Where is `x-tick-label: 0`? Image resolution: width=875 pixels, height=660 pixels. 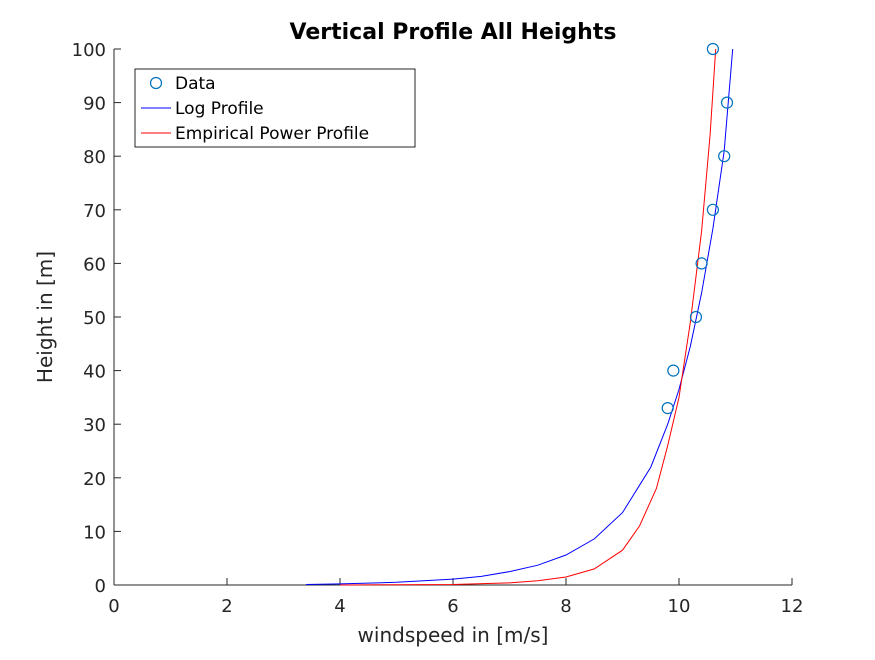 x-tick-label: 0 is located at coordinates (113, 606).